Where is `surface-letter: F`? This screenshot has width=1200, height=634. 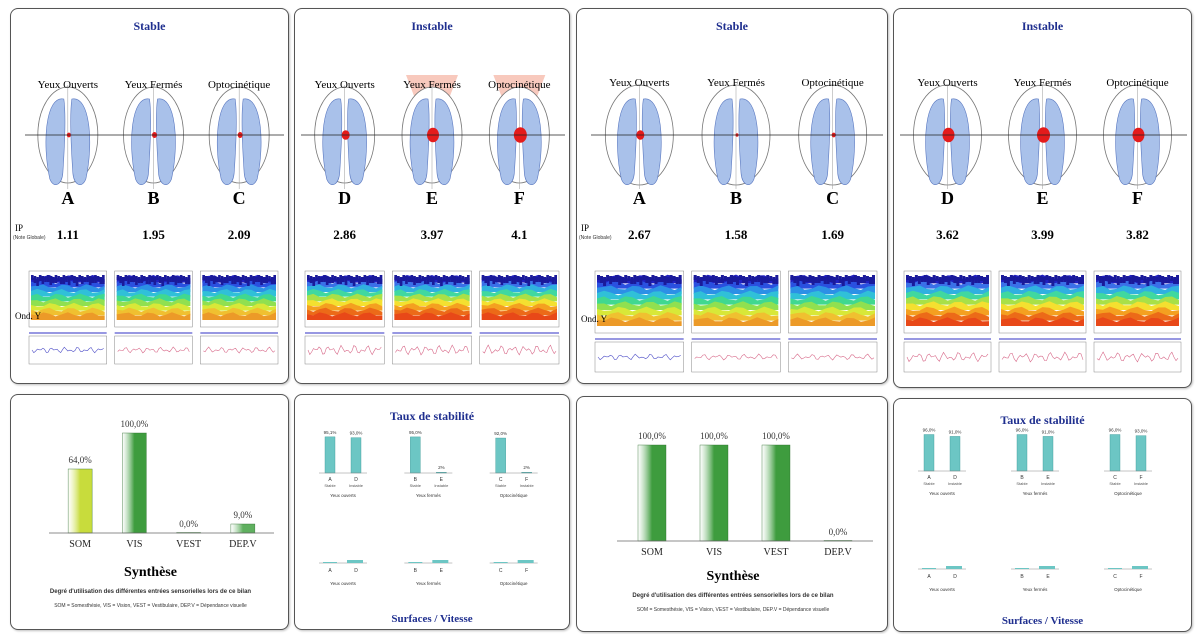
surface-letter: F is located at coordinates (526, 571).